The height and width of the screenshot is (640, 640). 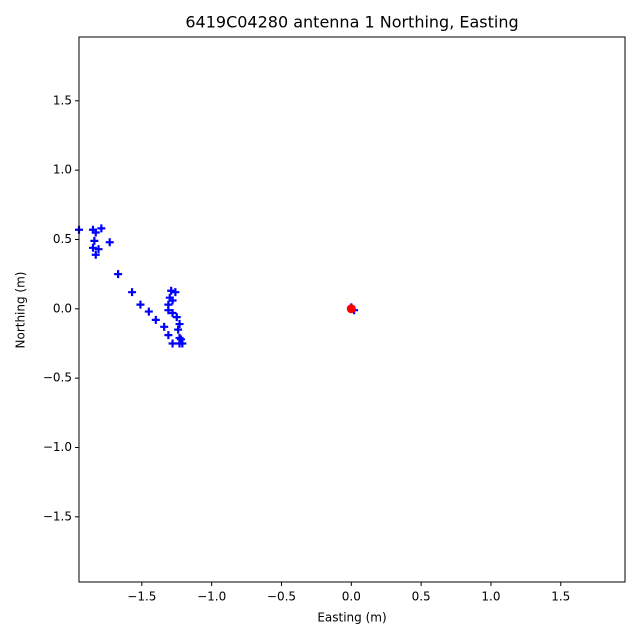 What do you see at coordinates (281, 597) in the screenshot?
I see `x-tick-label: −0.5` at bounding box center [281, 597].